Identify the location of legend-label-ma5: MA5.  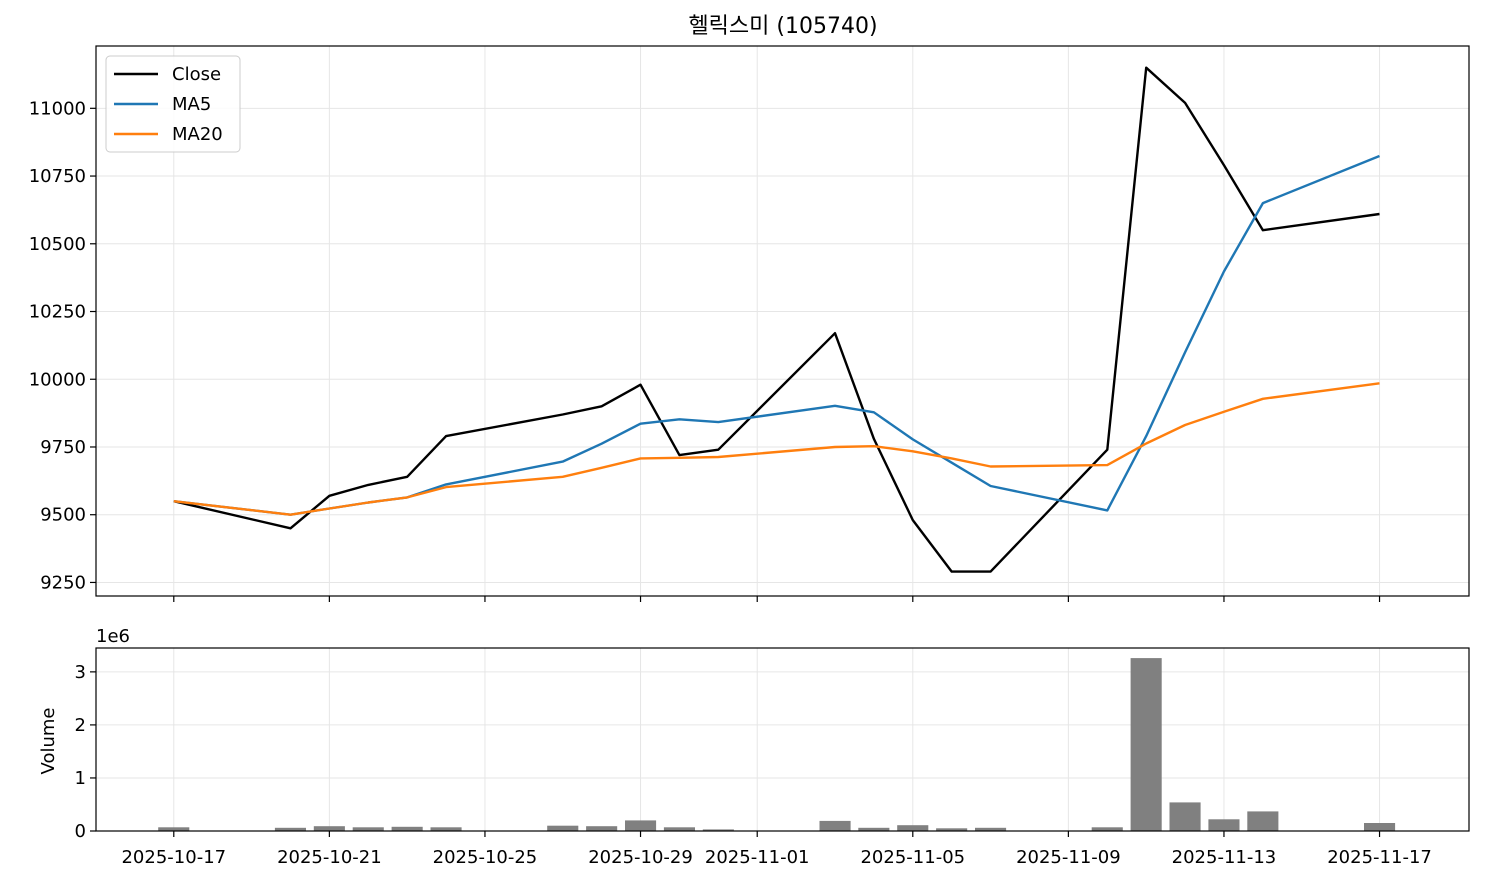
(191, 104).